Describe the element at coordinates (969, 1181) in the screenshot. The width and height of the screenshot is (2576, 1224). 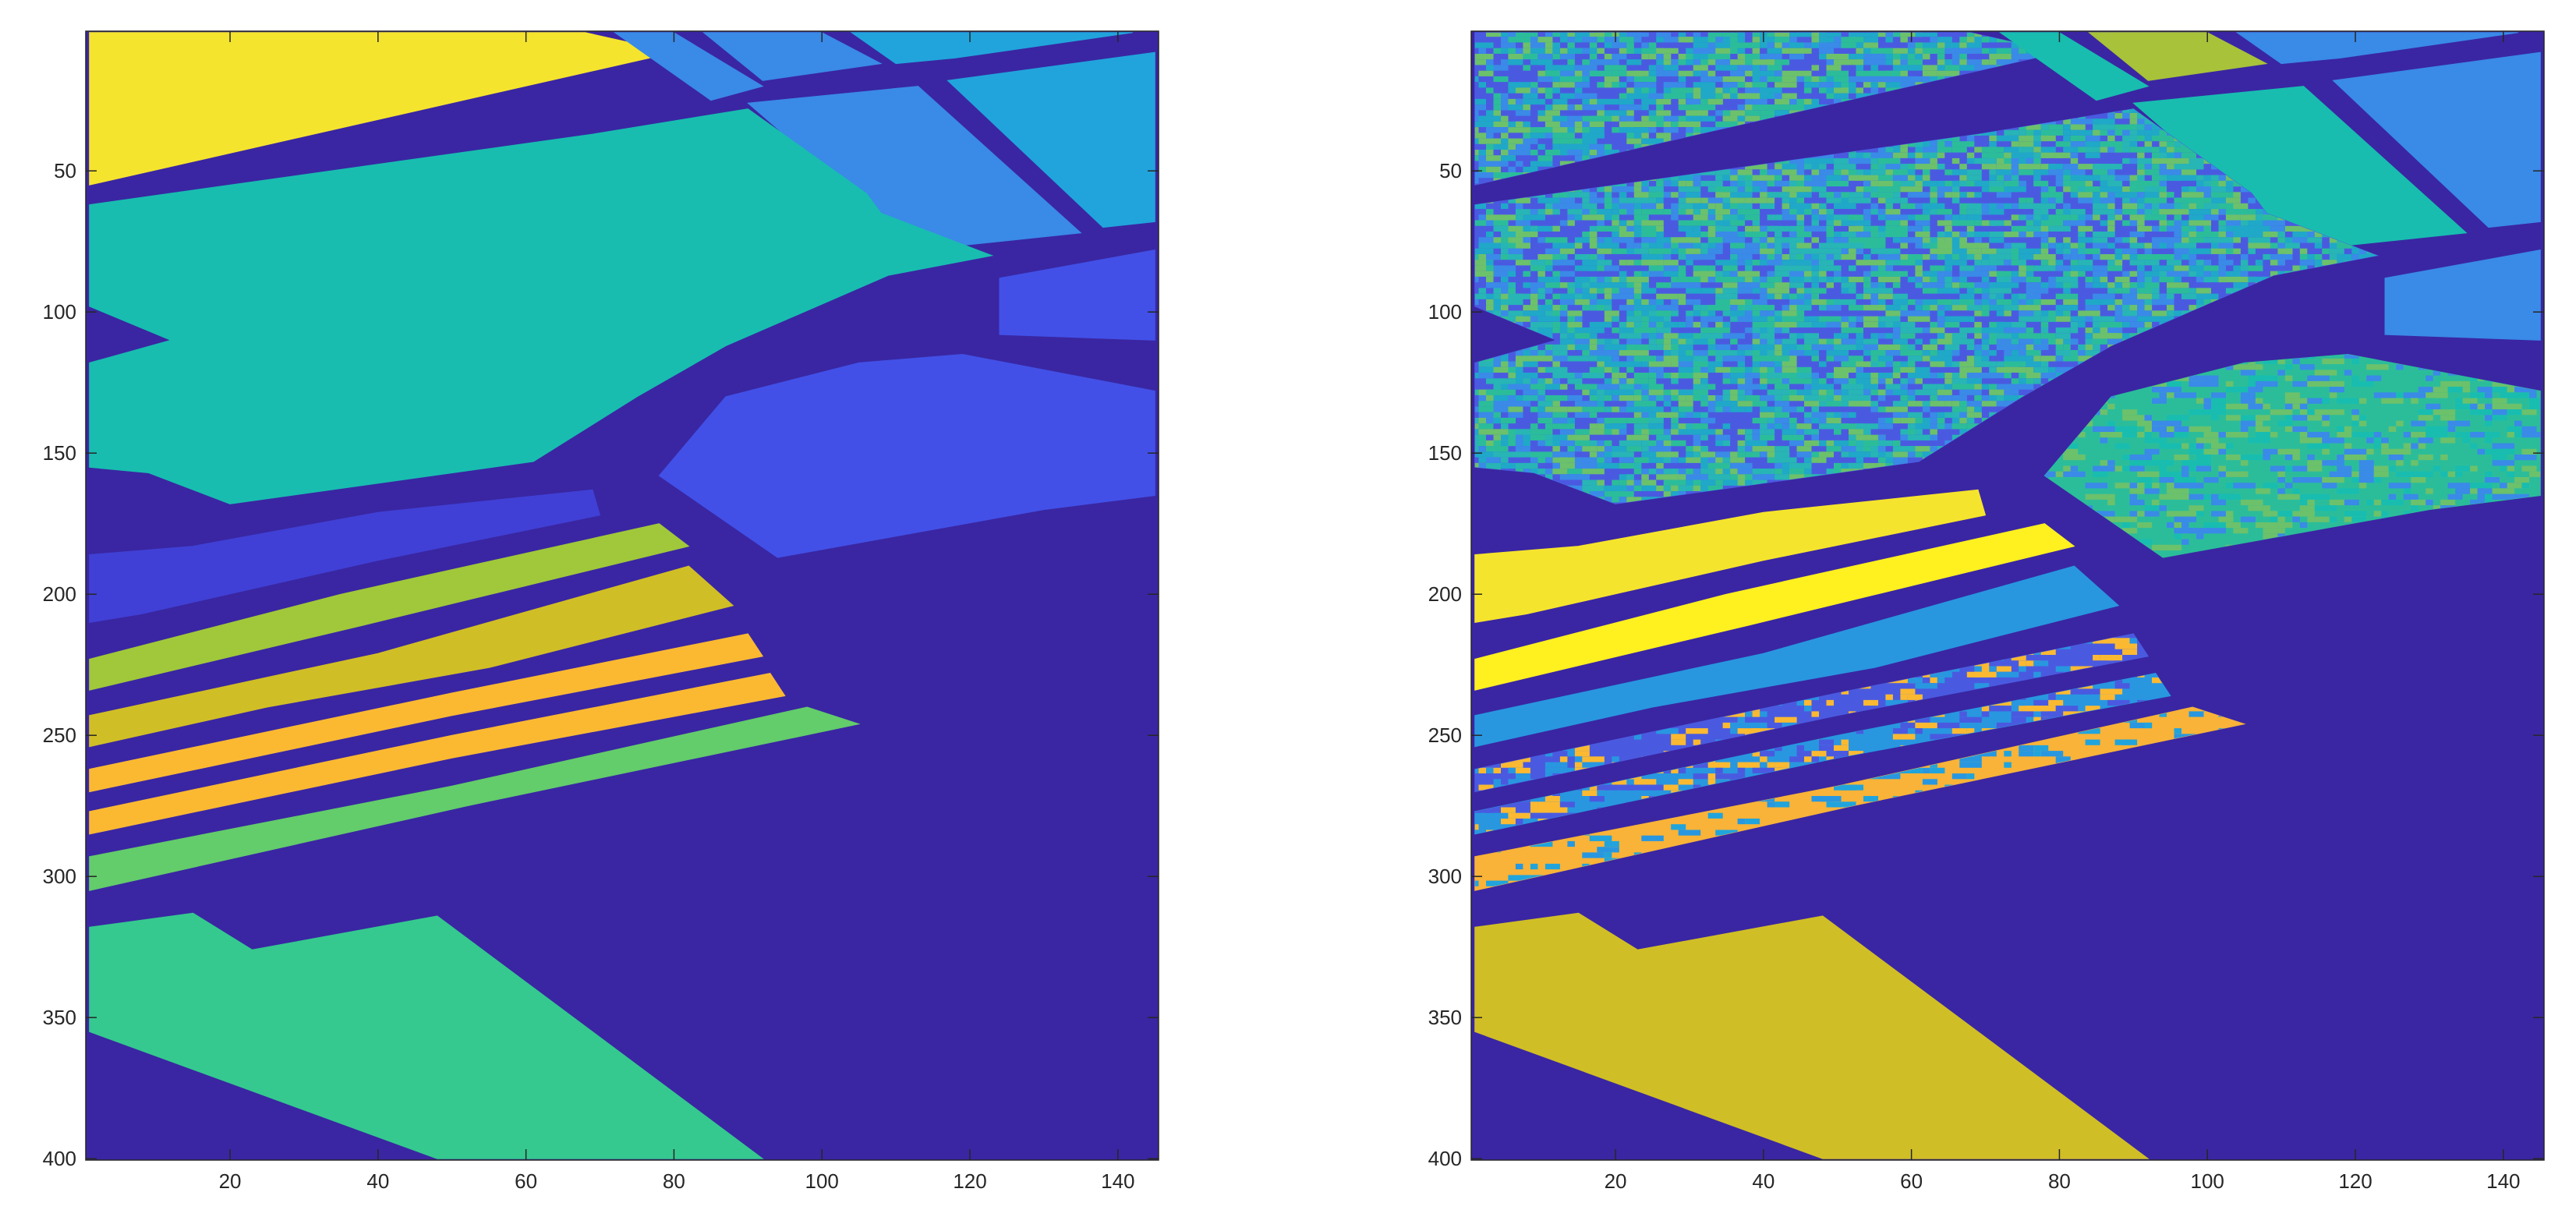
I see `x-tick-label: 120` at that location.